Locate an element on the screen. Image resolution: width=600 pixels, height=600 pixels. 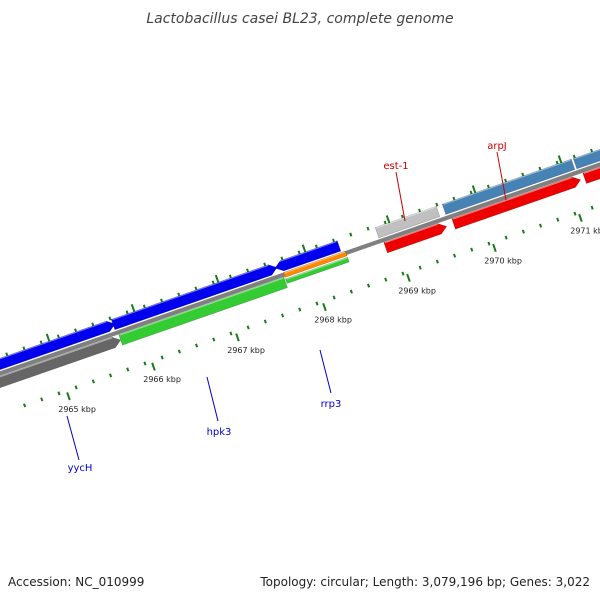
gene-label: yycH is located at coordinates (80, 468).